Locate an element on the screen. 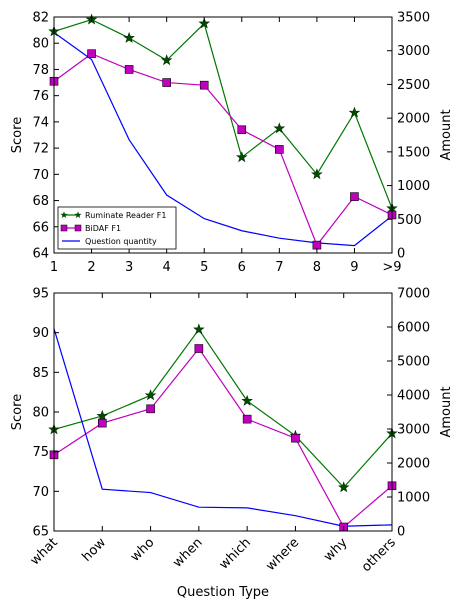  y-axis-title-0: Score is located at coordinates (17, 135).